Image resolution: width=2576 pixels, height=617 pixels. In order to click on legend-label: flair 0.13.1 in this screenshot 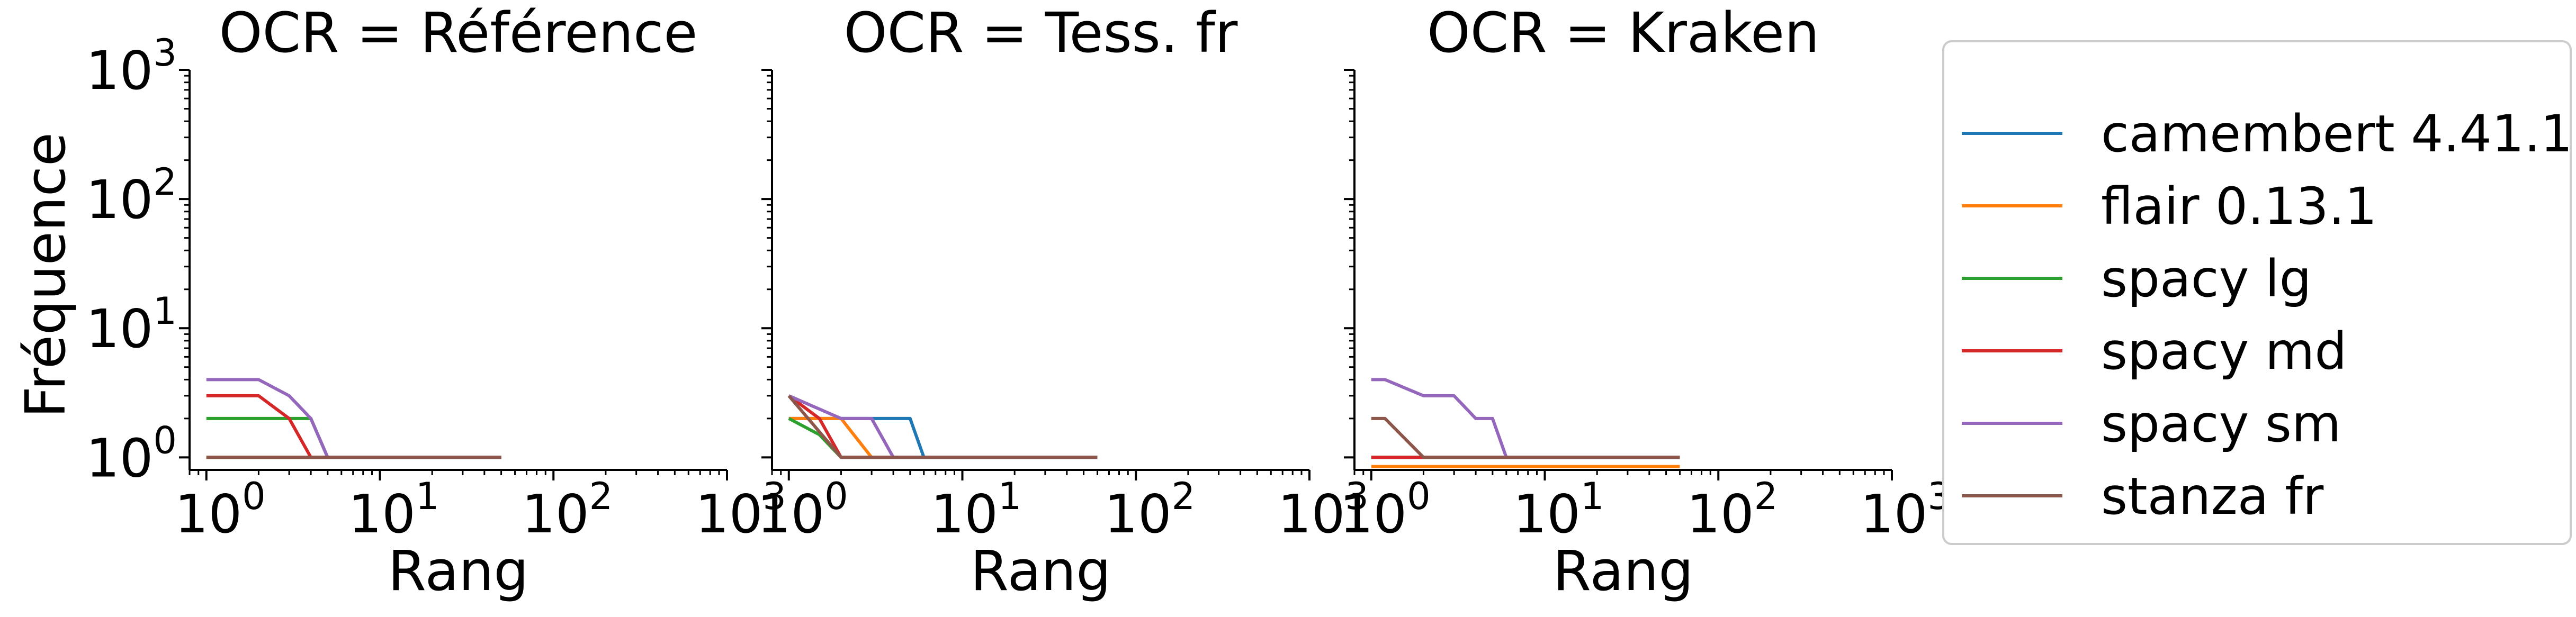, I will do `click(2239, 206)`.